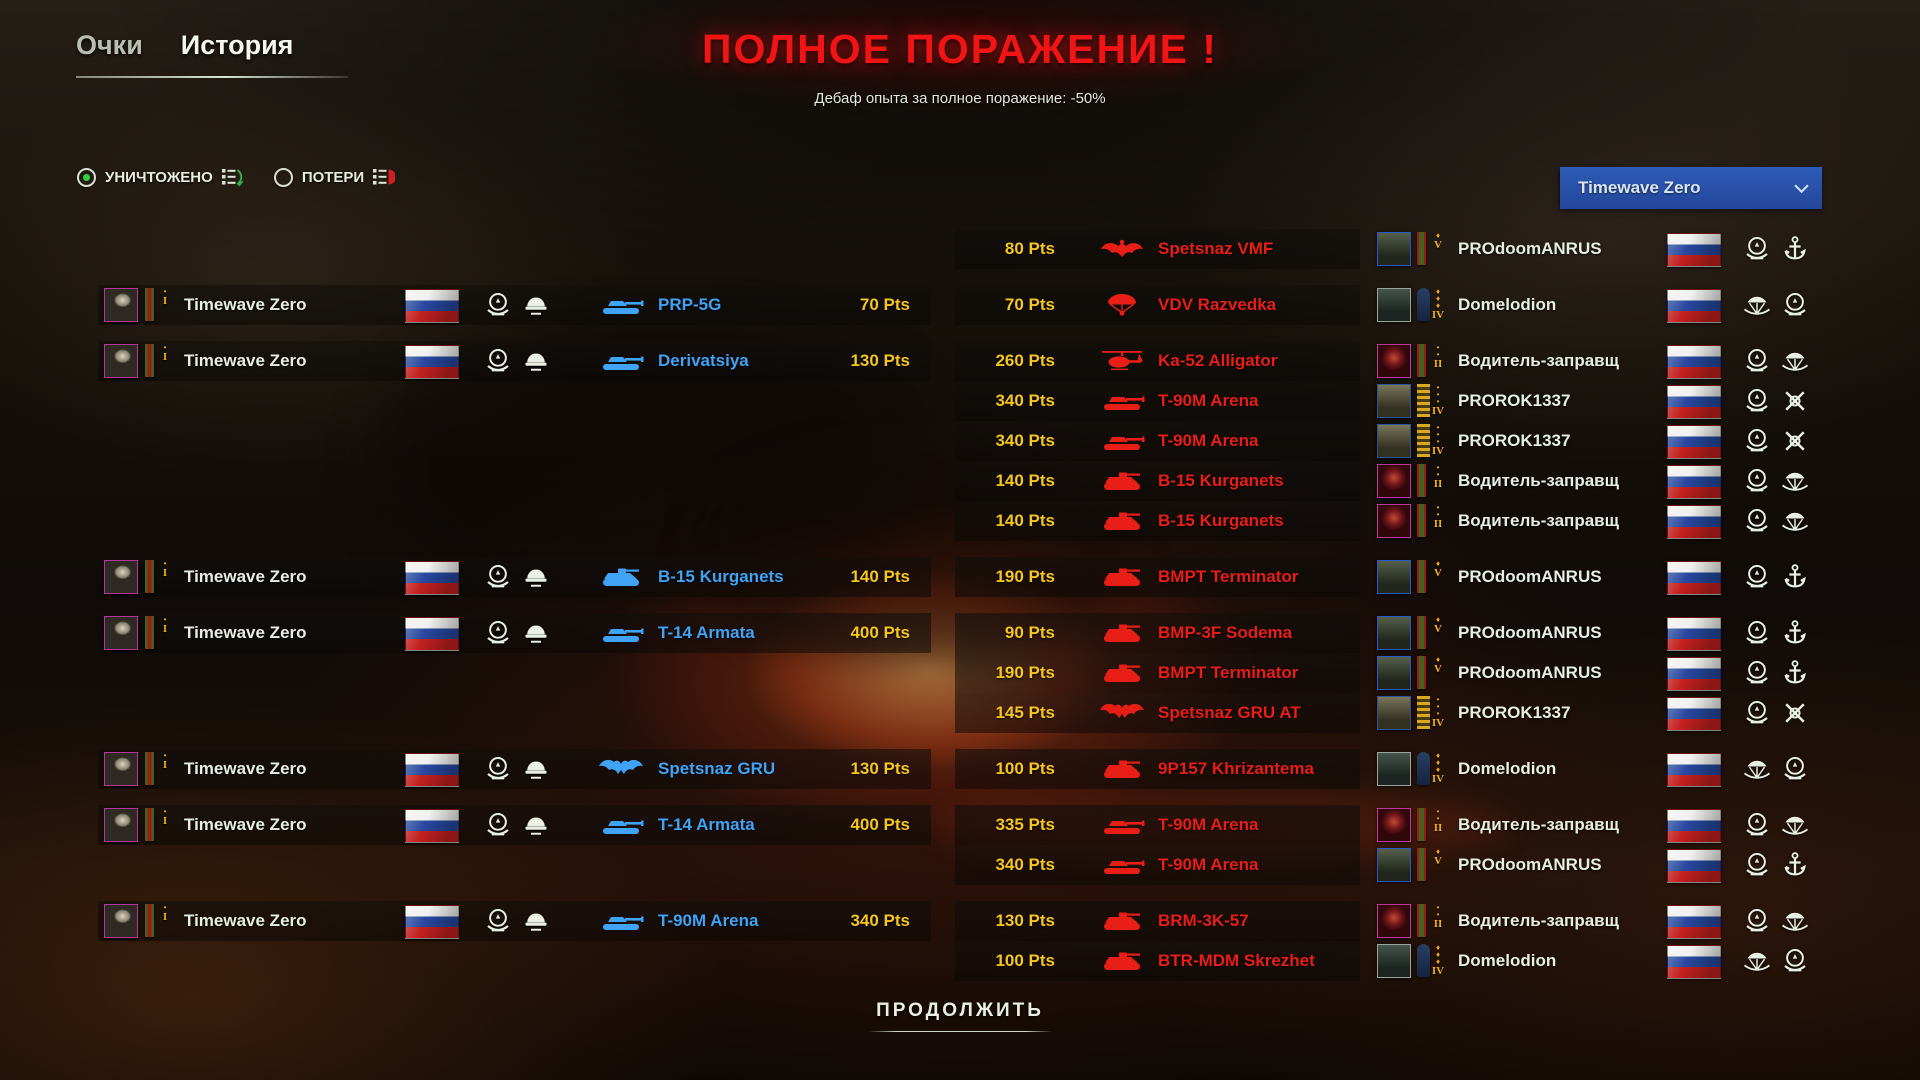 Image resolution: width=1920 pixels, height=1080 pixels. Describe the element at coordinates (334, 177) in the screenshot. I see `filter-losses: ПОТЕРИ` at that location.